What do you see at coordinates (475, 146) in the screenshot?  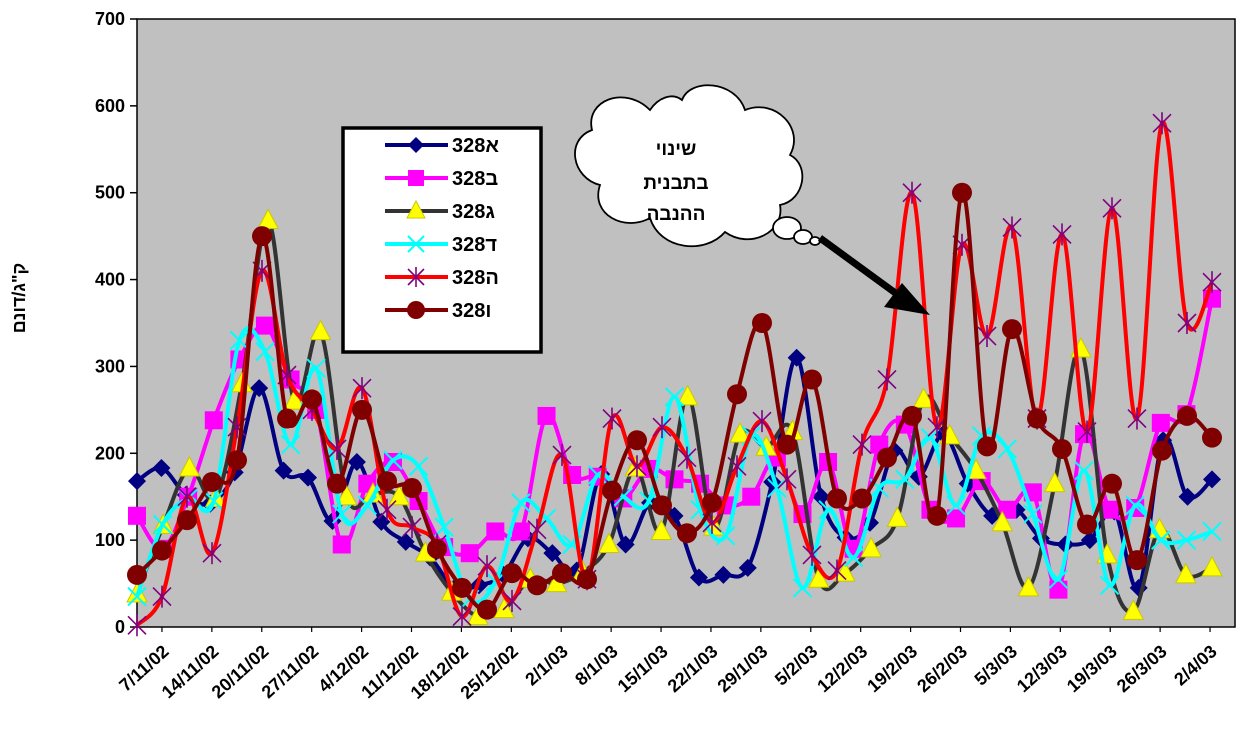 I see `legend-label: 328א` at bounding box center [475, 146].